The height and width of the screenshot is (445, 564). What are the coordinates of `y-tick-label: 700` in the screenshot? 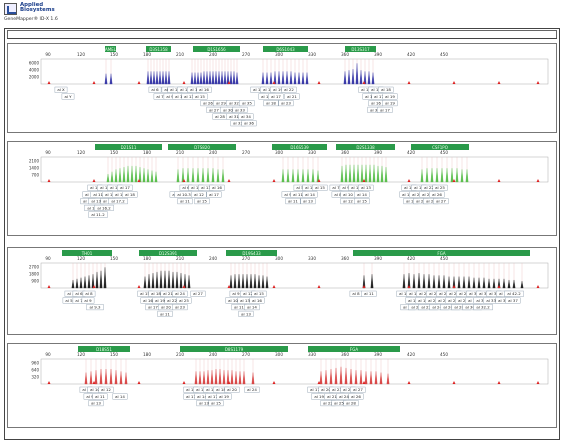 It's located at (35, 175).